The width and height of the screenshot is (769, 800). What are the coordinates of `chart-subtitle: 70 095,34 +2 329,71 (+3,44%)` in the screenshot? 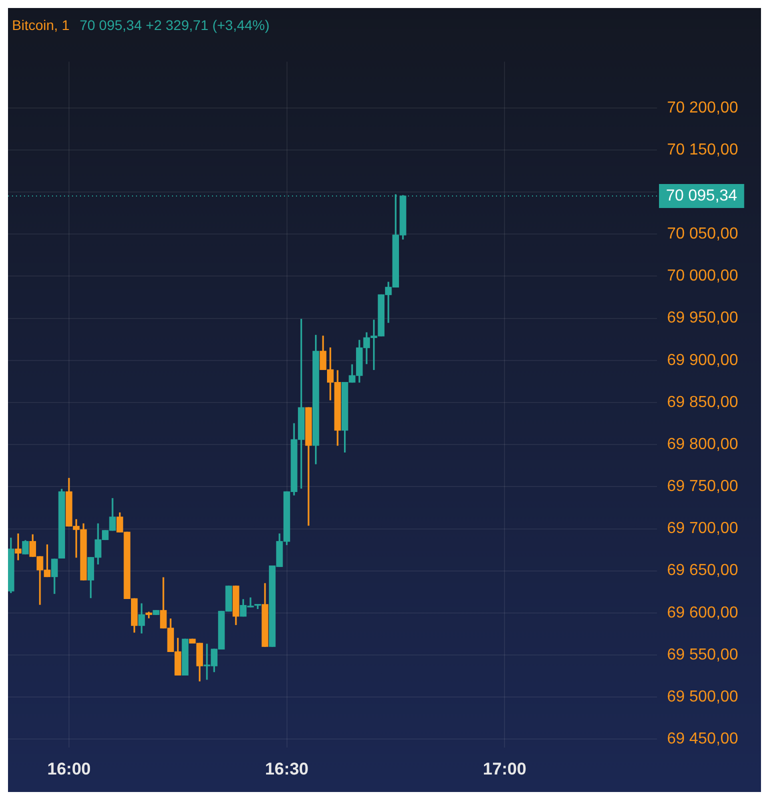 It's located at (175, 25).